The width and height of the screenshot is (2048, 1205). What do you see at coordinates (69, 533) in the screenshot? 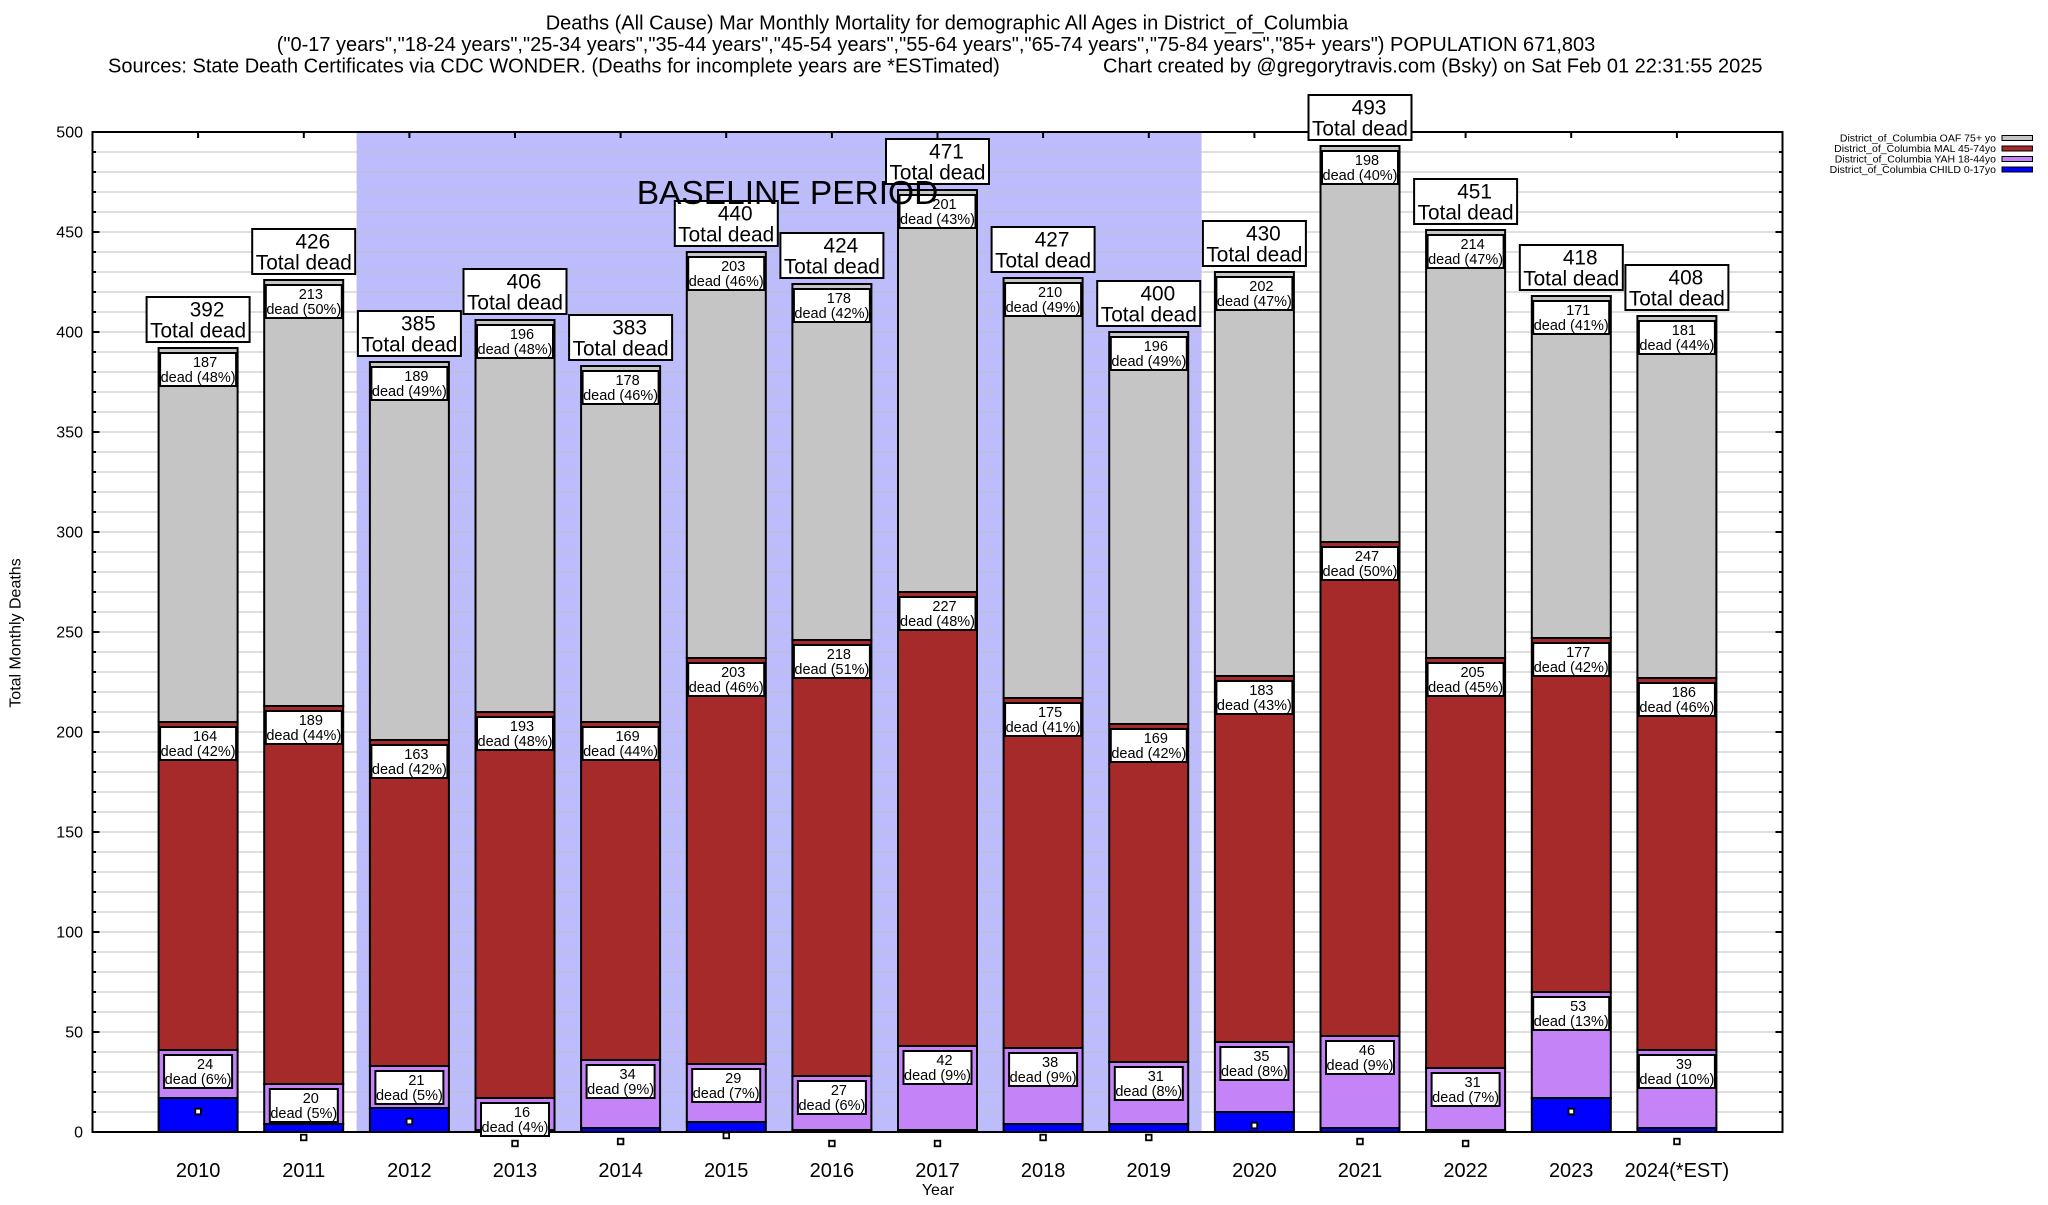
I see `svg-text: 300` at bounding box center [69, 533].